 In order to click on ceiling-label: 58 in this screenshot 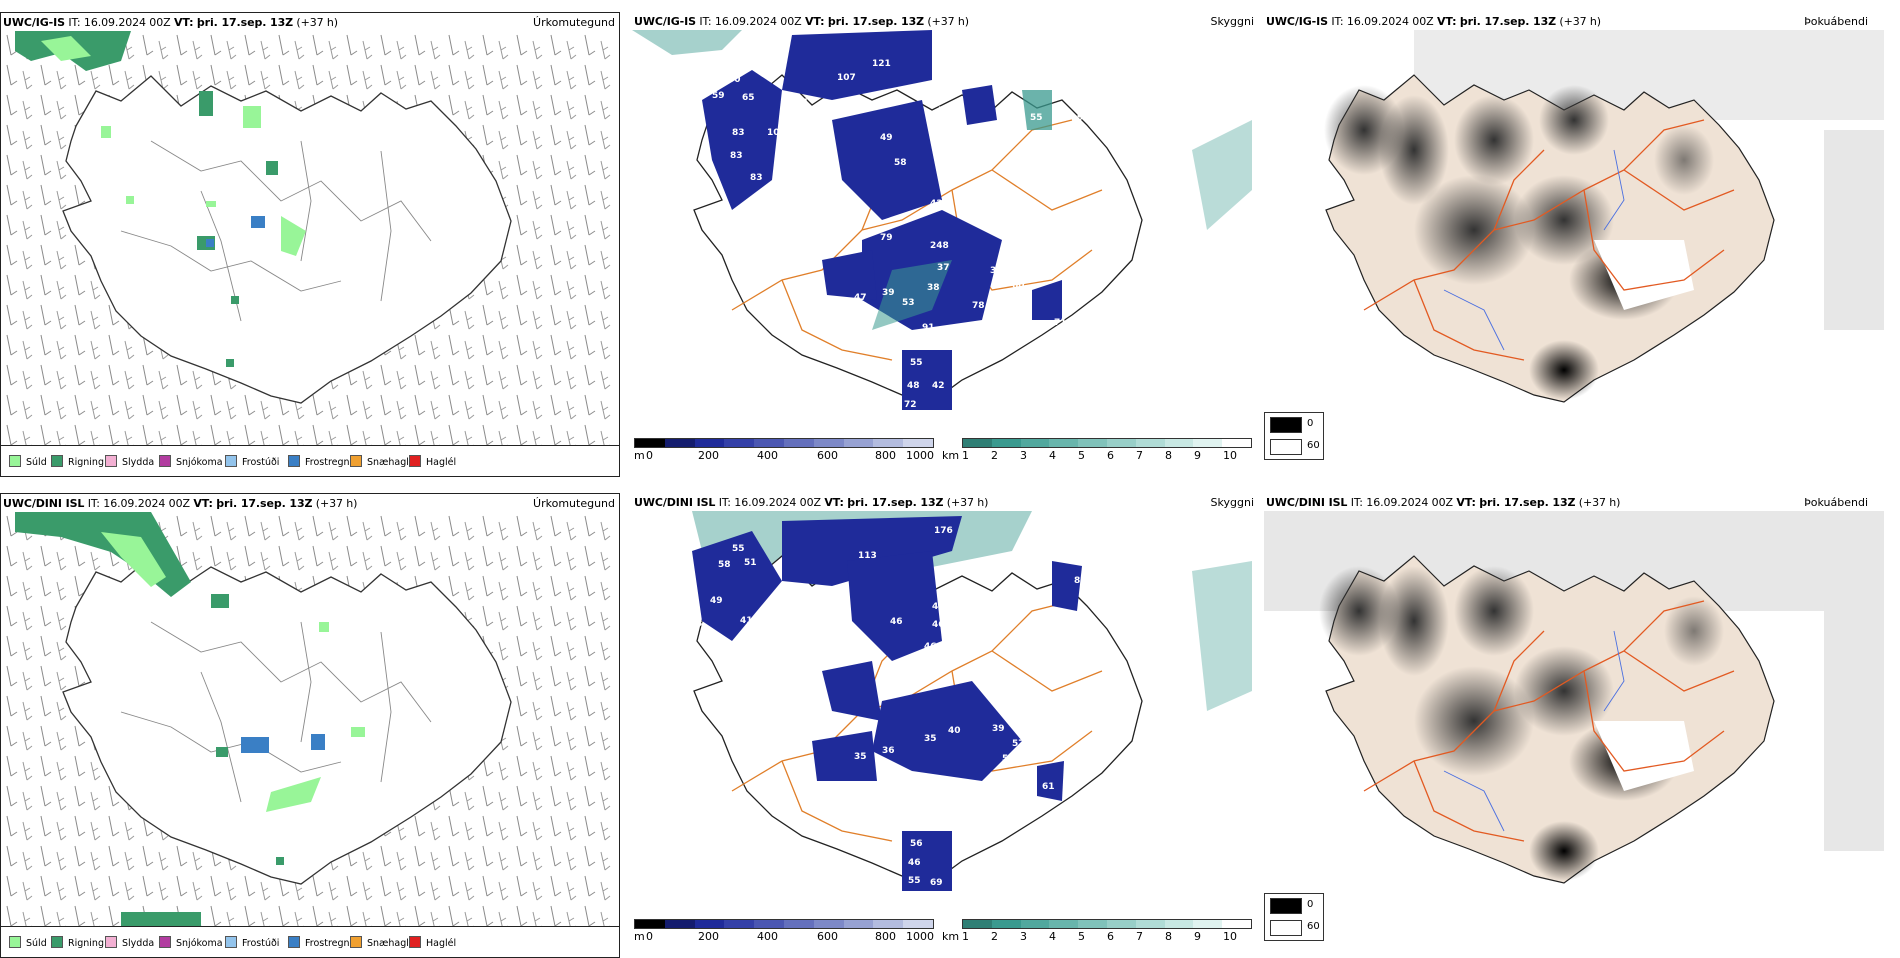, I will do `click(900, 163)`.